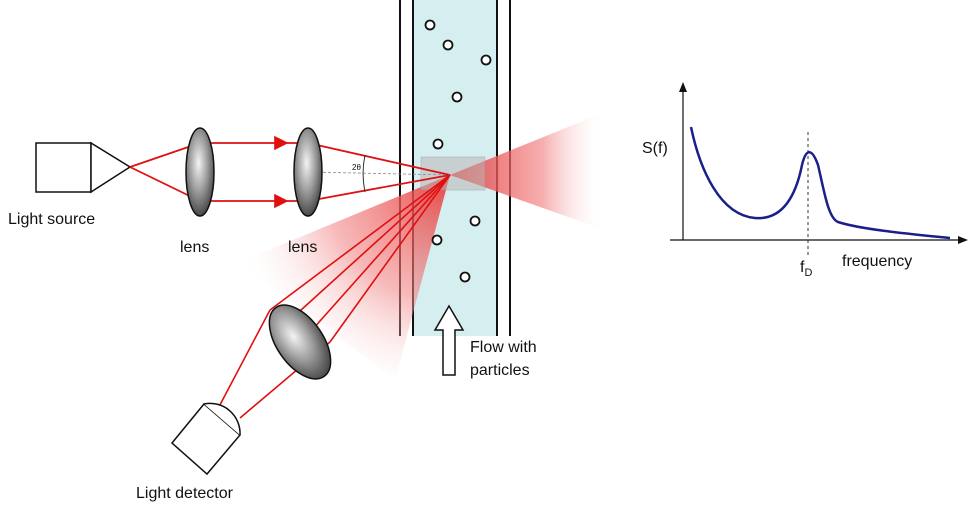 The height and width of the screenshot is (511, 969). Describe the element at coordinates (683, 87) in the screenshot. I see `y-axis-arrow-icon` at that location.